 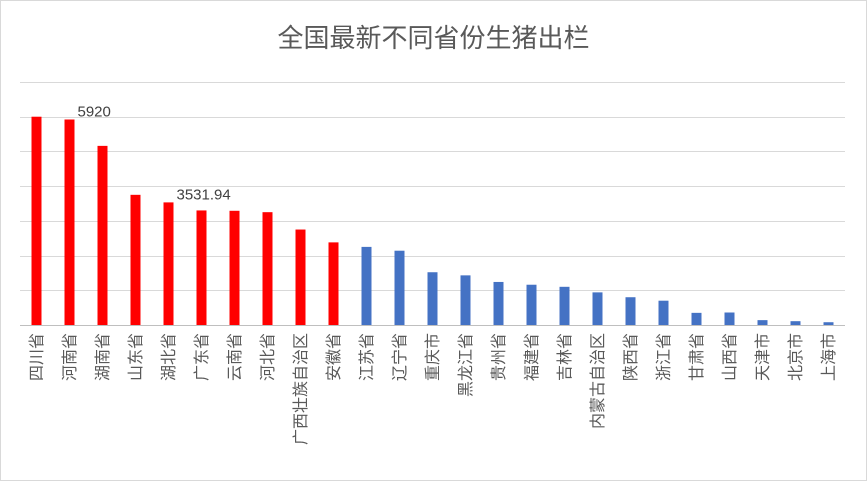 What do you see at coordinates (168, 357) in the screenshot?
I see `x-tick-label: 湖北省` at bounding box center [168, 357].